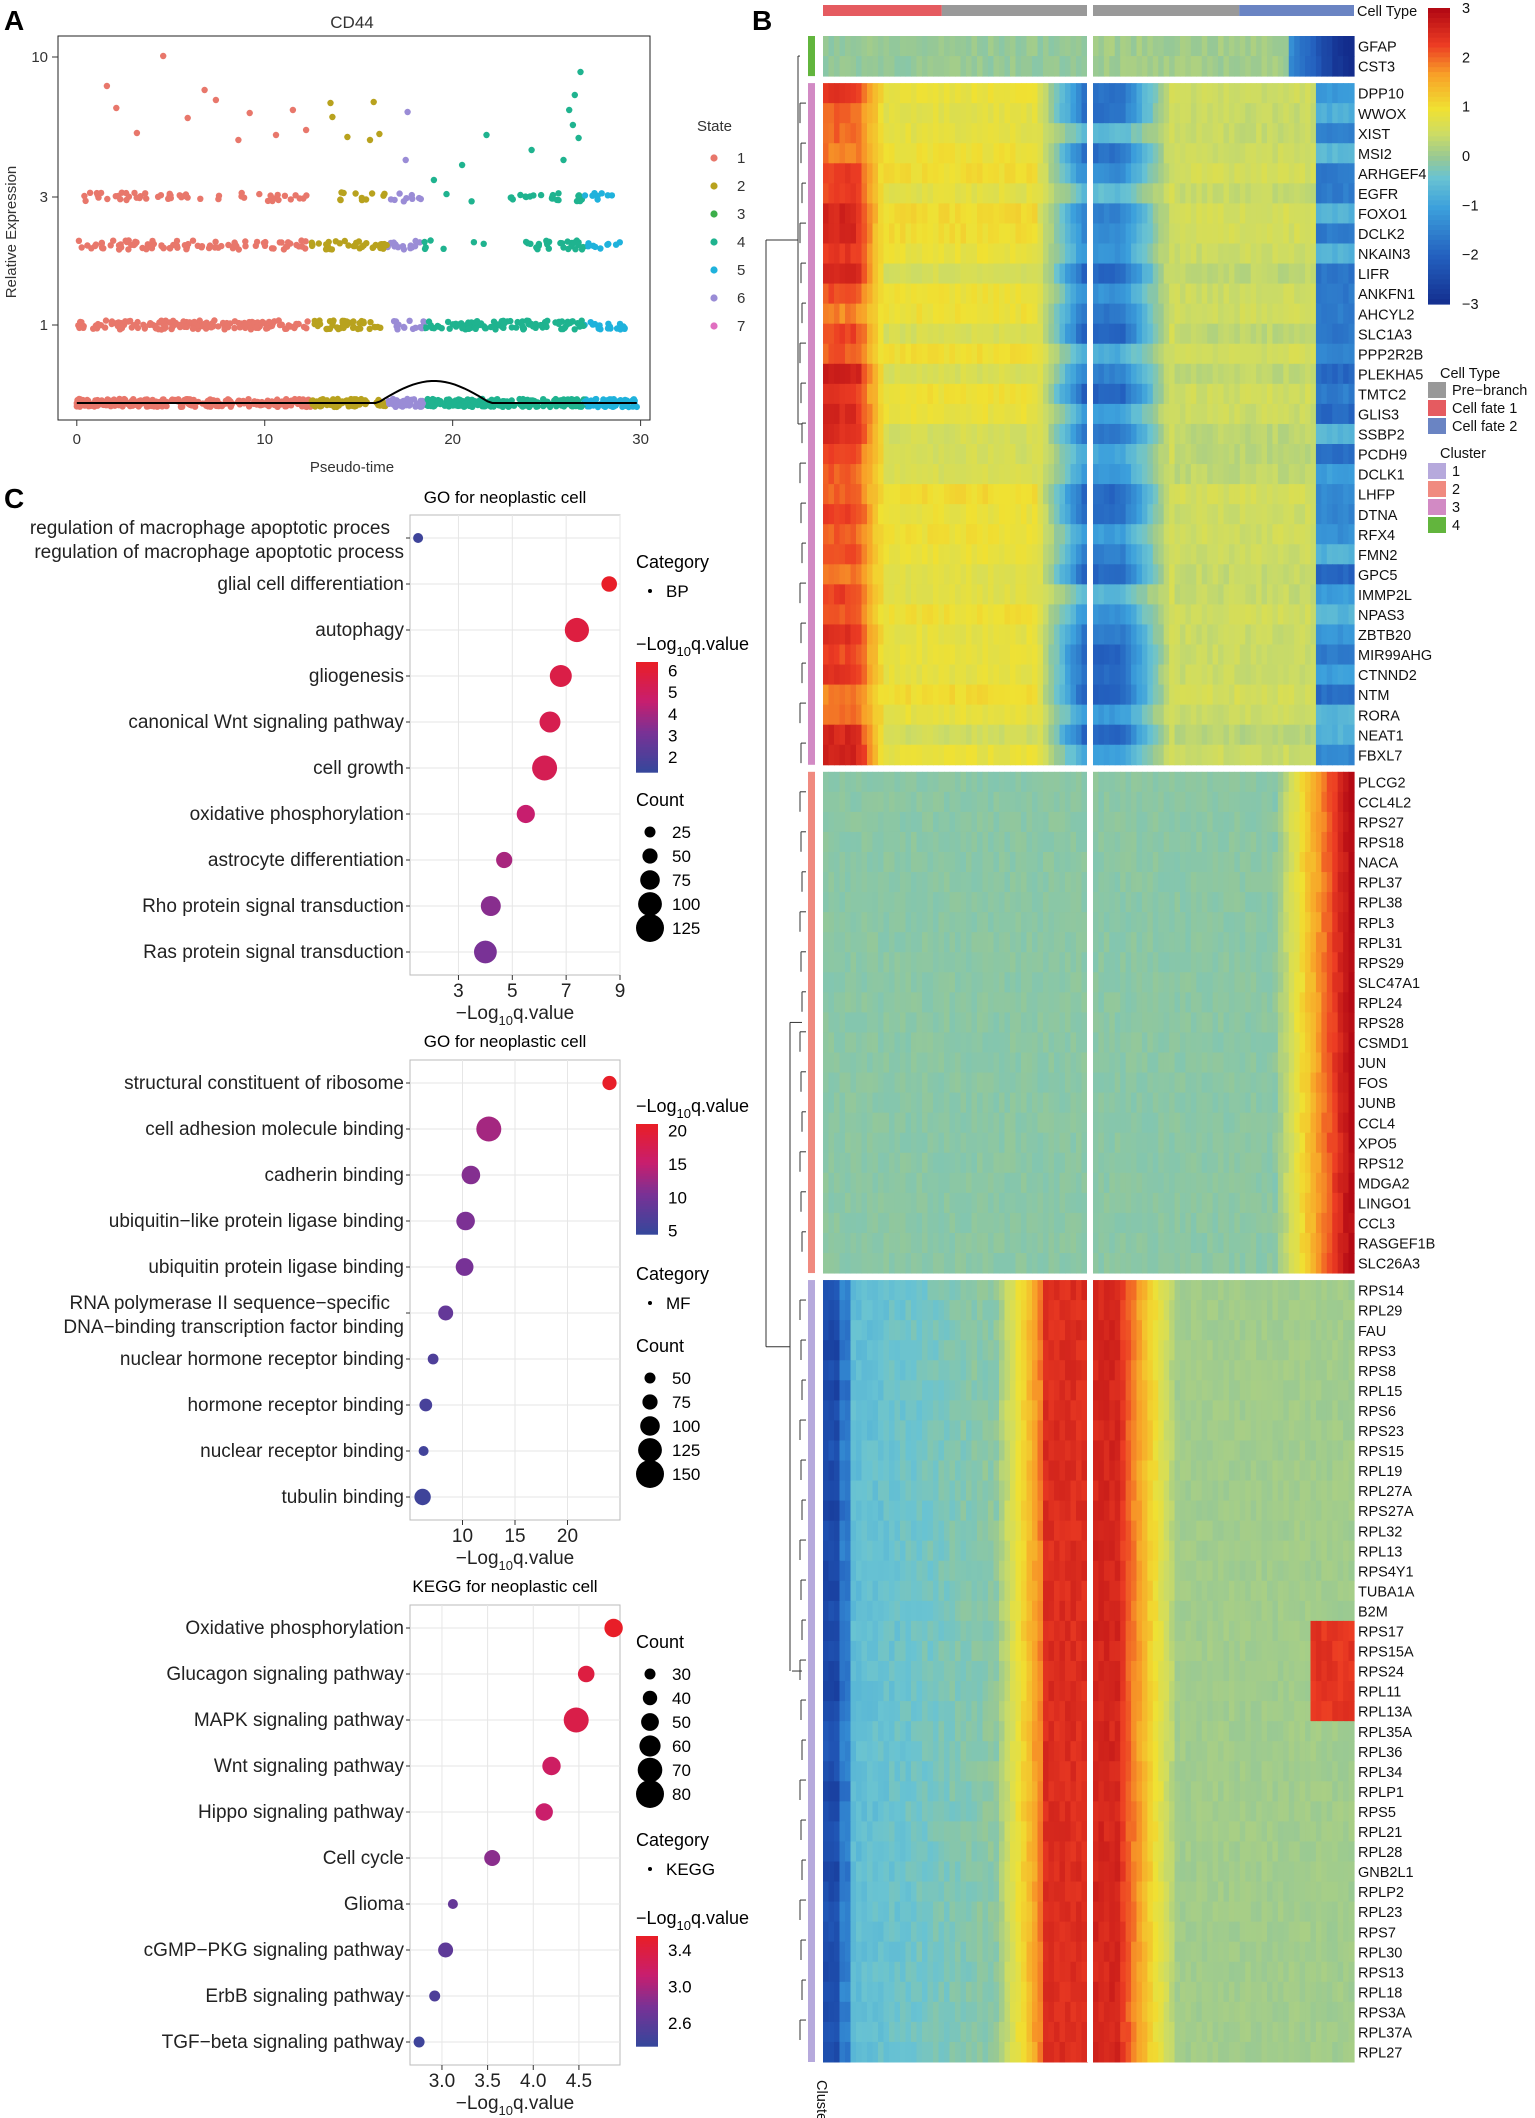 This screenshot has height=2118, width=1535. I want to click on panel-b-cell-GPC5-L26, so click(969, 574).